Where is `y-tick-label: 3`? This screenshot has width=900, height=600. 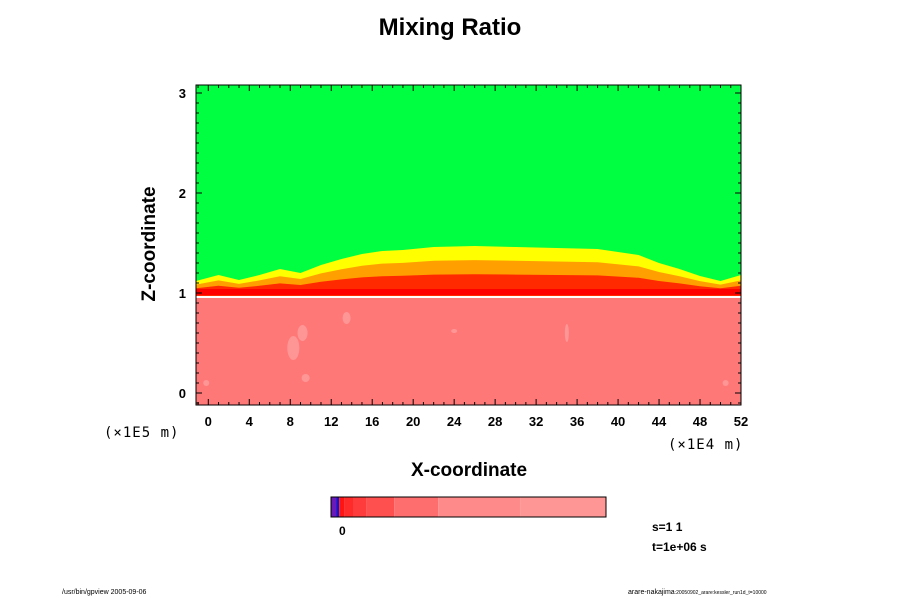 y-tick-label: 3 is located at coordinates (182, 93).